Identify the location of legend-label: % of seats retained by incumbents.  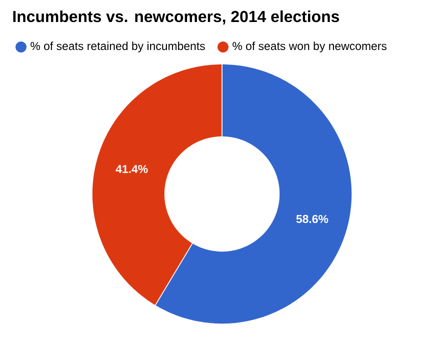
(117, 47).